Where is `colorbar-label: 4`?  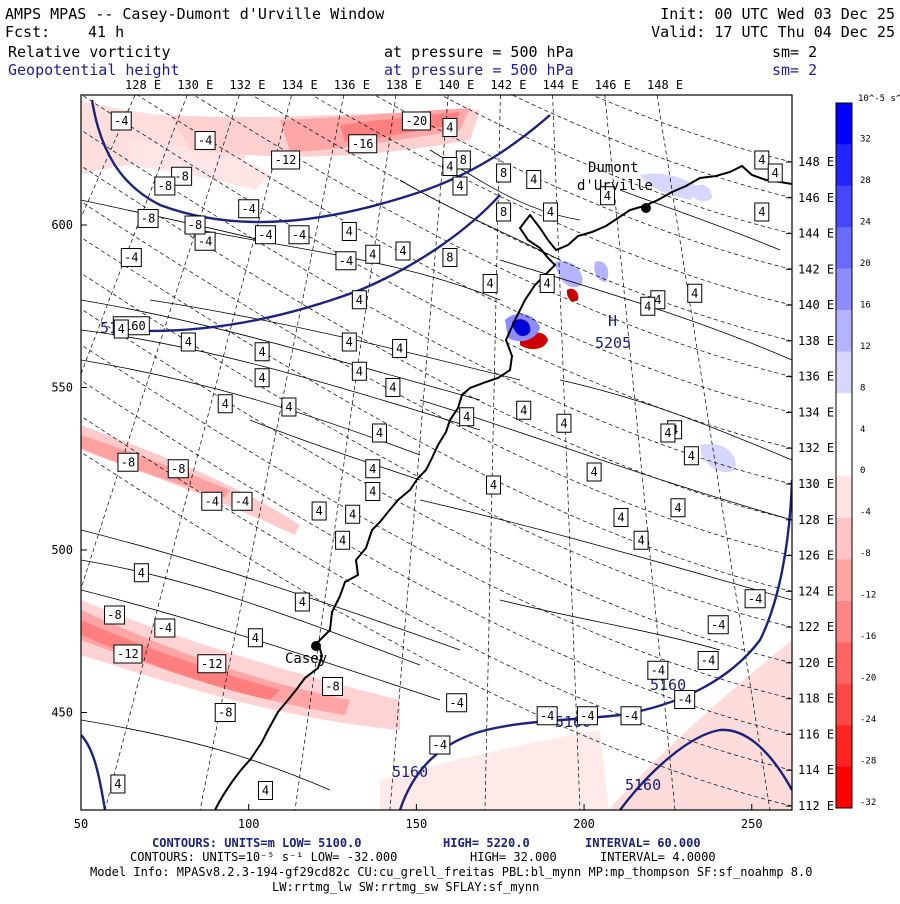
colorbar-label: 4 is located at coordinates (862, 430).